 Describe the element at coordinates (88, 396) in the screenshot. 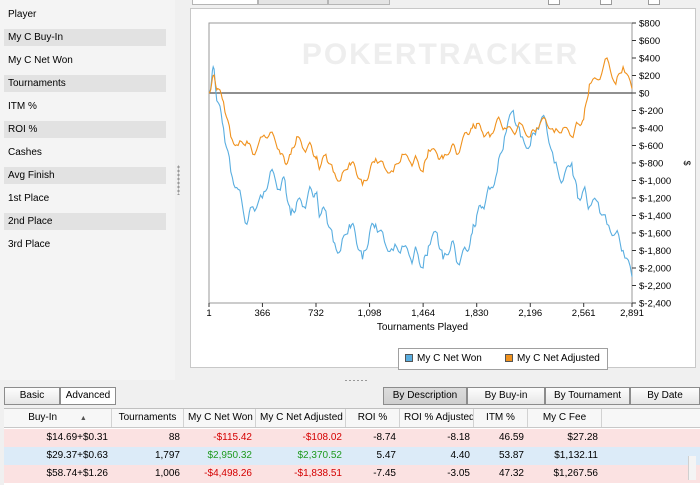

I see `advanced-button: Advanced` at that location.